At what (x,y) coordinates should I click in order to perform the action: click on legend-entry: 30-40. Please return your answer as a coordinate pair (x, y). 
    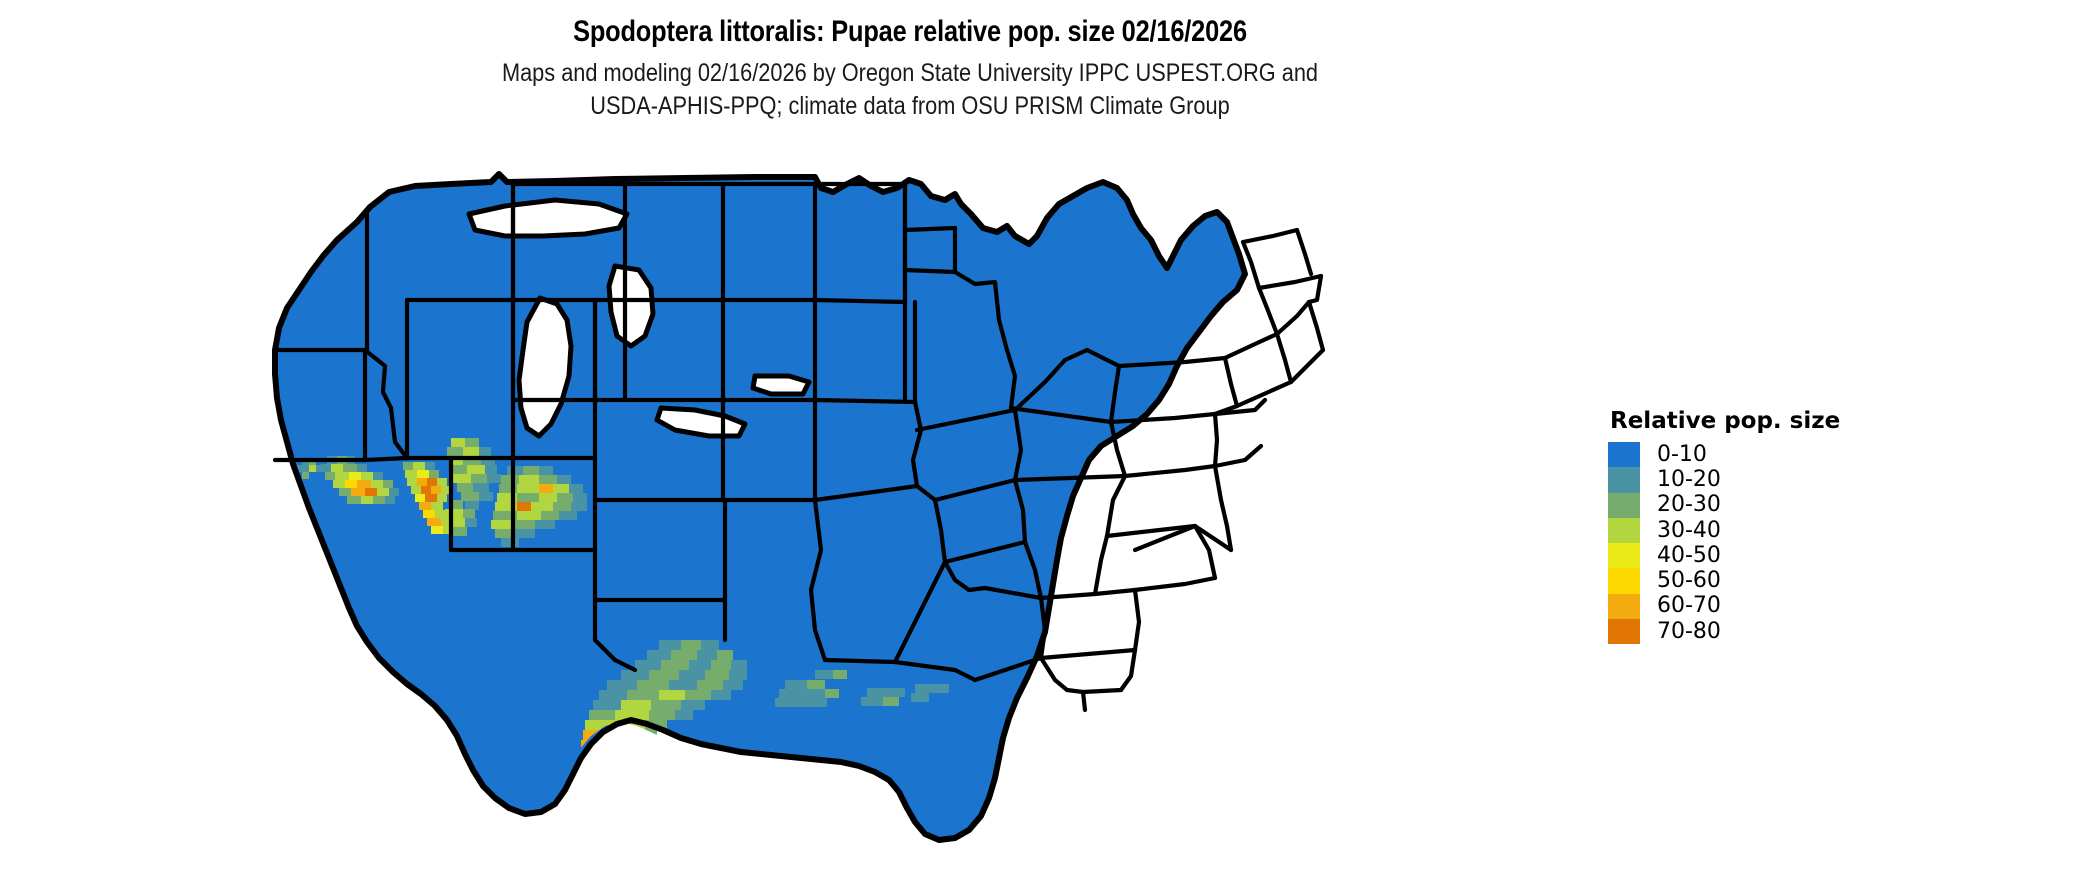
    Looking at the image, I should click on (1818, 530).